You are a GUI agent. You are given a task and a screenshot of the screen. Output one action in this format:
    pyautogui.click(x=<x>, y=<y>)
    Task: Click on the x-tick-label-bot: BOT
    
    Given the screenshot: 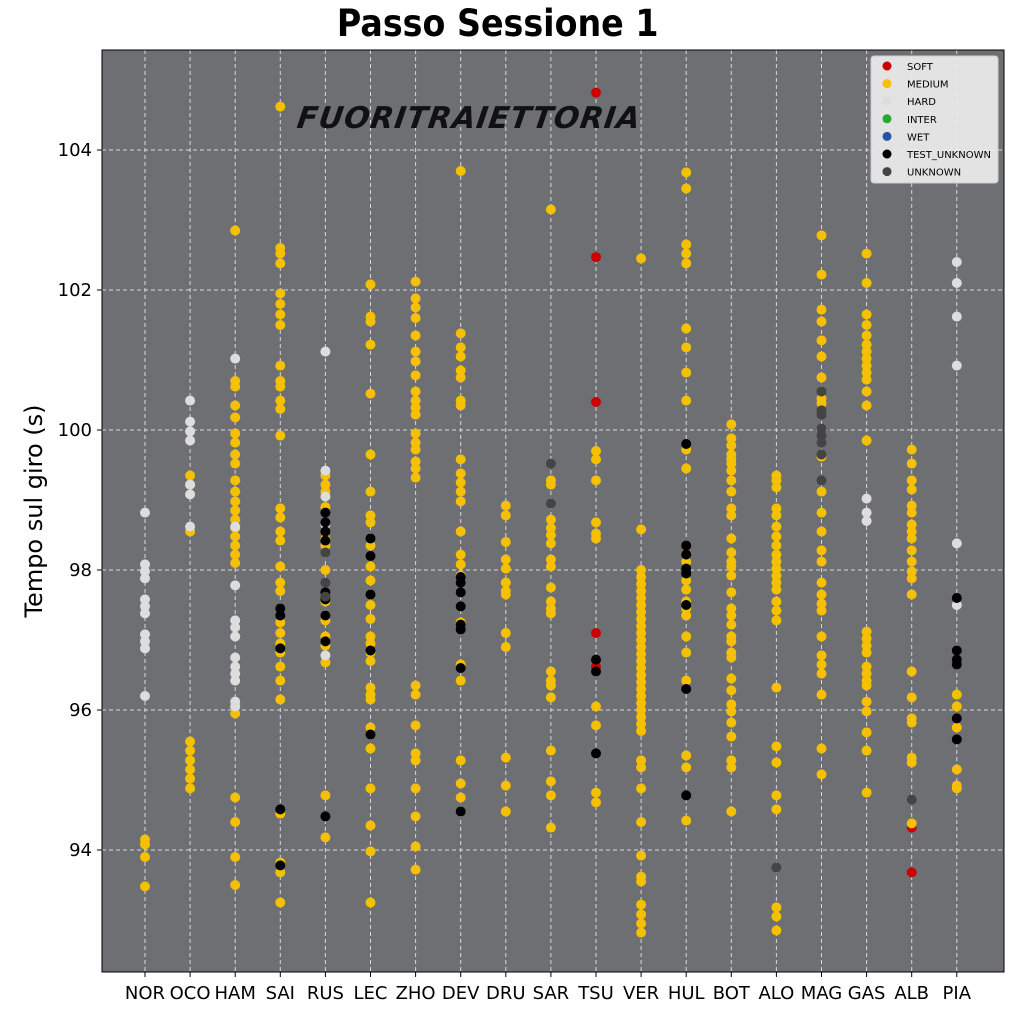 What is the action you would take?
    pyautogui.click(x=732, y=993)
    